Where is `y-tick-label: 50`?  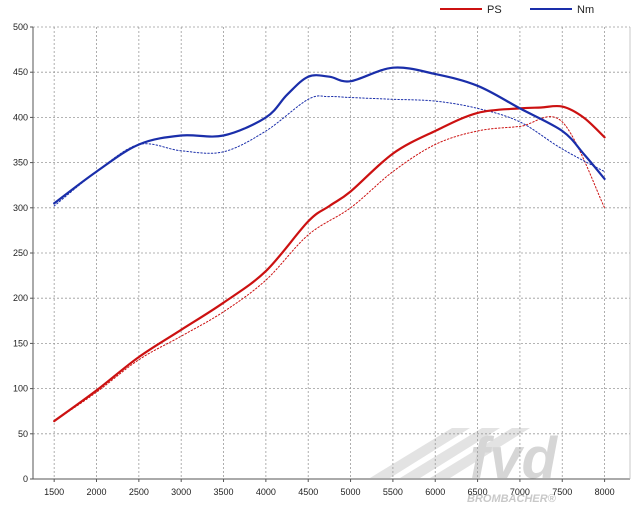
y-tick-label: 50 is located at coordinates (23, 434).